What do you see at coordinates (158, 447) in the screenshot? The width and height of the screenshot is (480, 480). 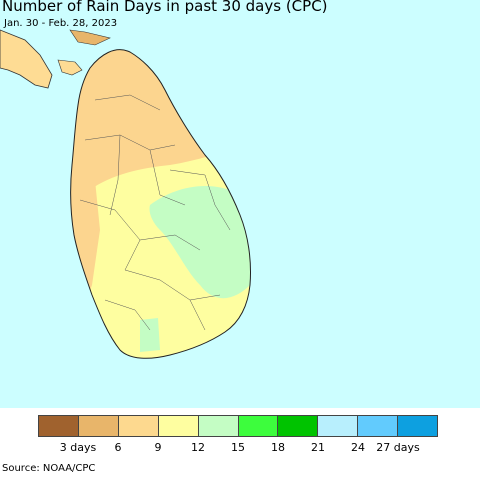 I see `legend-tick-2: 9` at bounding box center [158, 447].